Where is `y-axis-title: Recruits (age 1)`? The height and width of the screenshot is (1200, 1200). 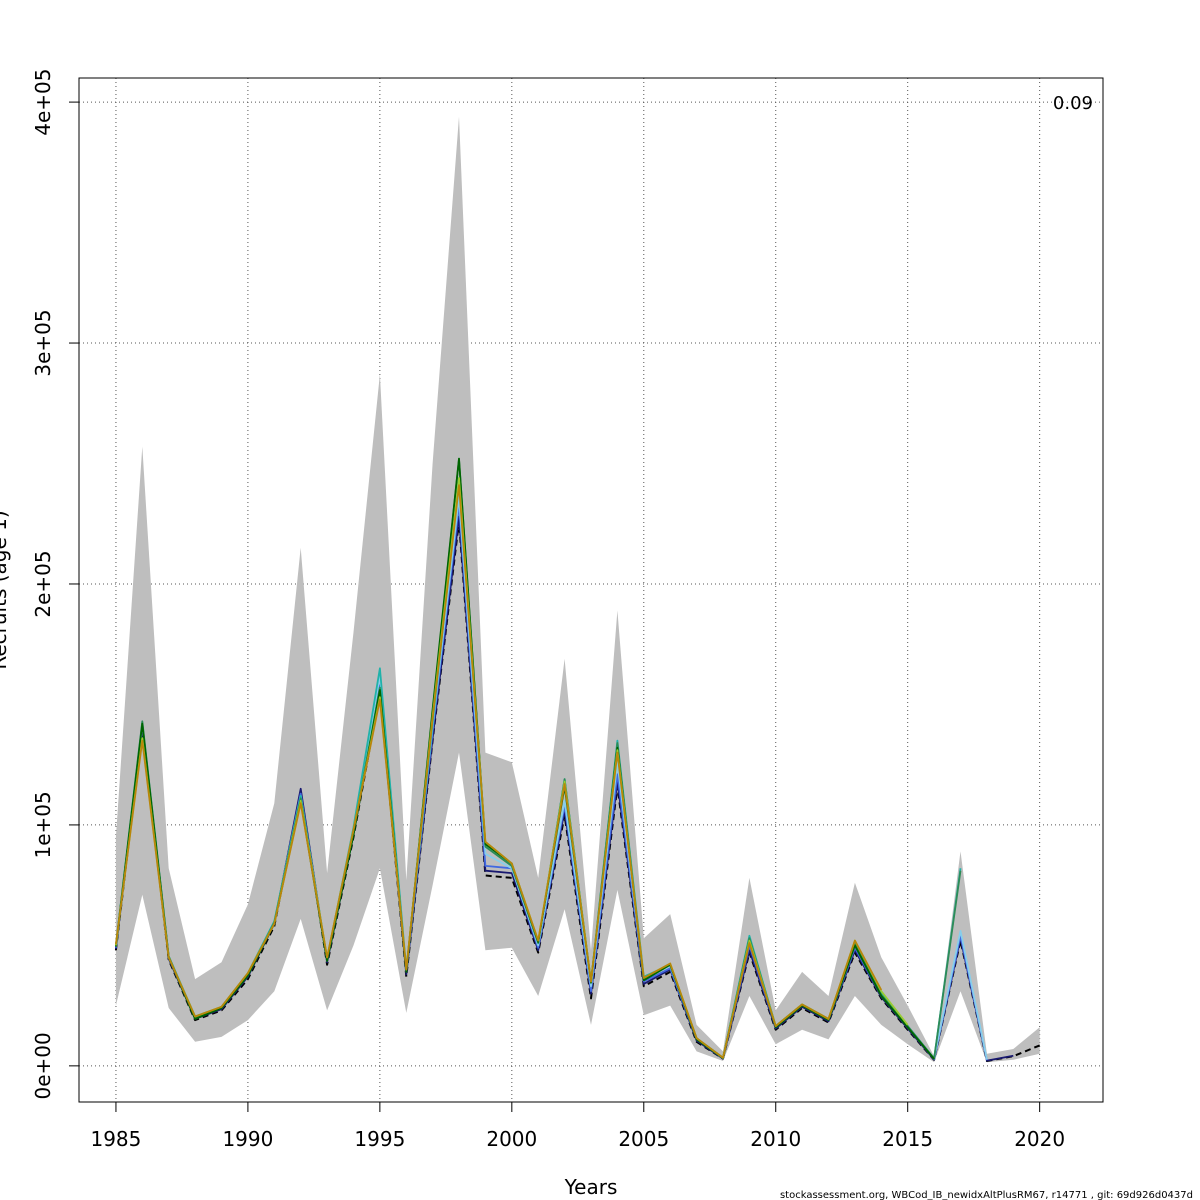 y-axis-title: Recruits (age 1) is located at coordinates (5, 589).